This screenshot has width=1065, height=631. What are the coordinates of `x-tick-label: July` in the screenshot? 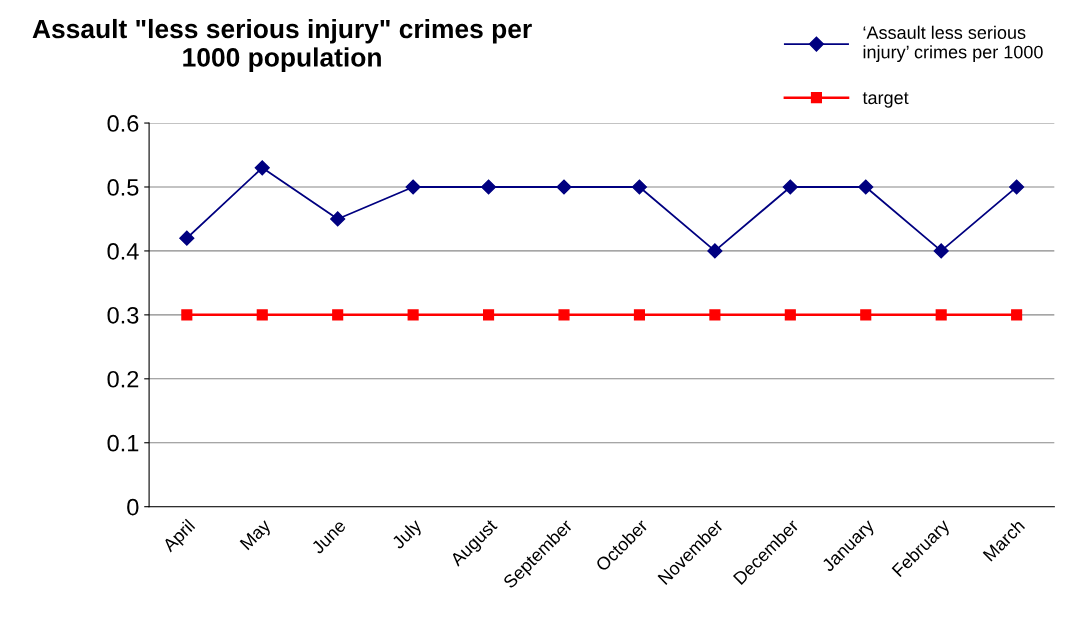 It's located at (408, 535).